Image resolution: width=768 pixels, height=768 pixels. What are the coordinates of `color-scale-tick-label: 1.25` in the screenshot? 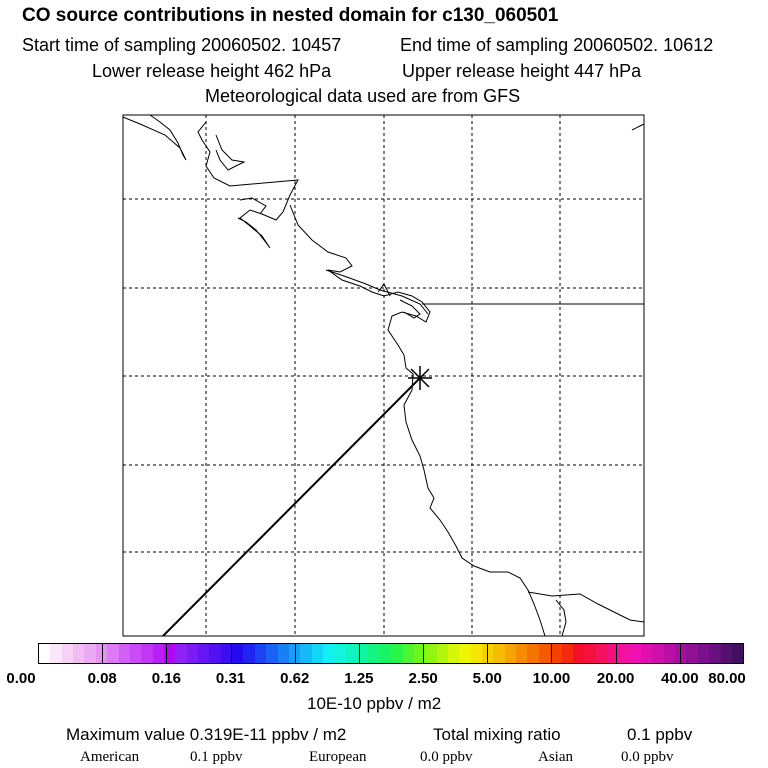 It's located at (359, 678).